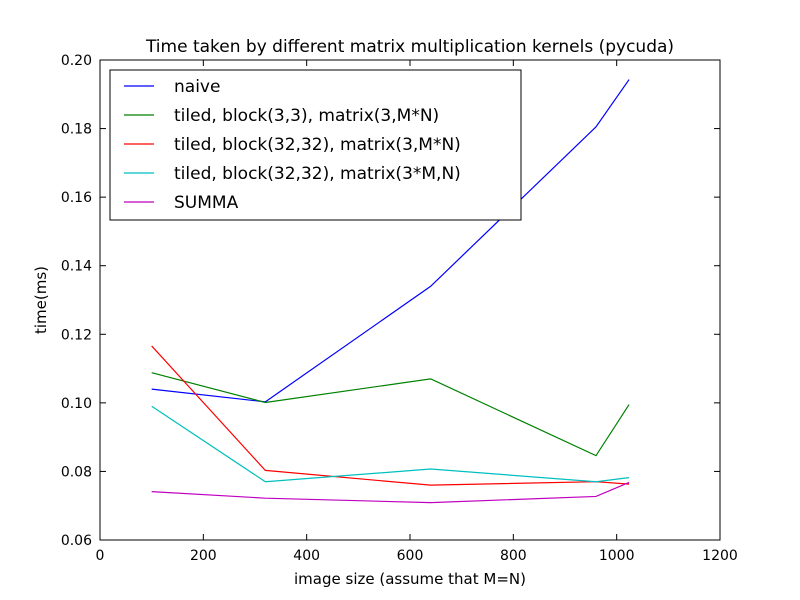 The image size is (800, 600). I want to click on legend-label-3: tiled, block(32,32), matrix(3,M*N), so click(317, 145).